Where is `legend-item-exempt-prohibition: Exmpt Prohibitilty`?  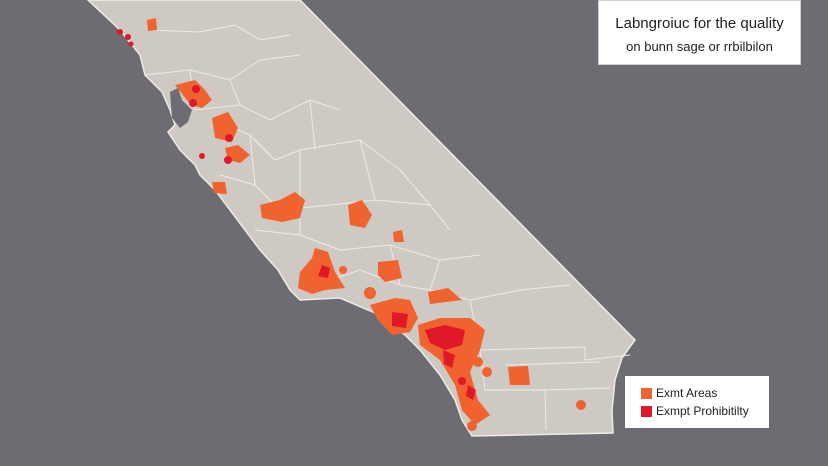 legend-item-exempt-prohibition: Exmpt Prohibitilty is located at coordinates (705, 411).